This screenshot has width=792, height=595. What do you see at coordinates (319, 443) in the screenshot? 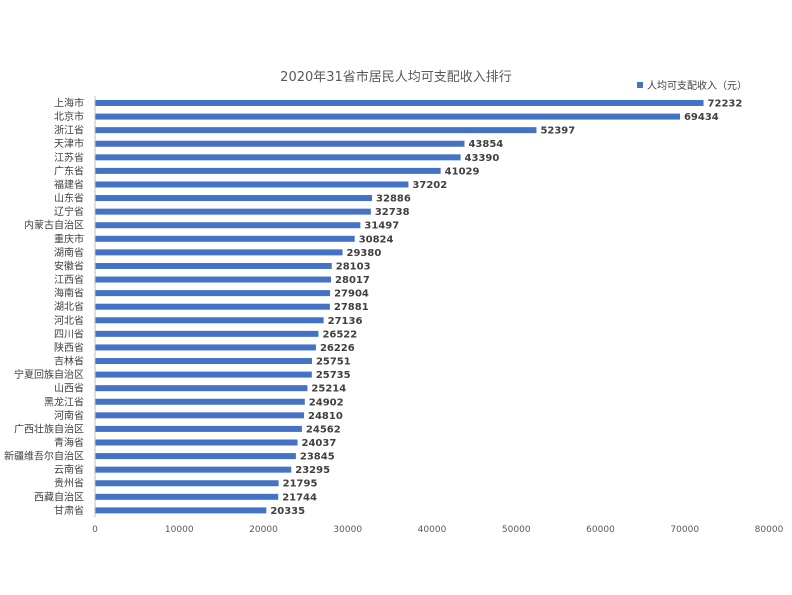
I see `data-label: 24037` at bounding box center [319, 443].